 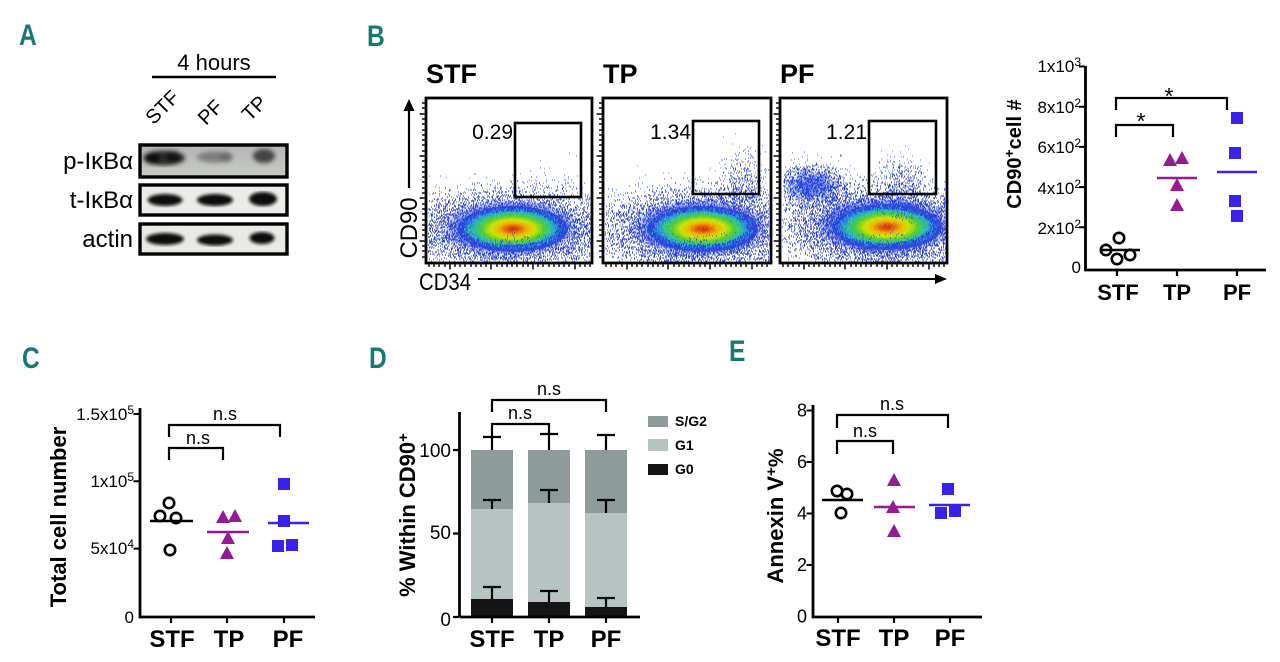 What do you see at coordinates (802, 565) in the screenshot?
I see `svg-text: 2` at bounding box center [802, 565].